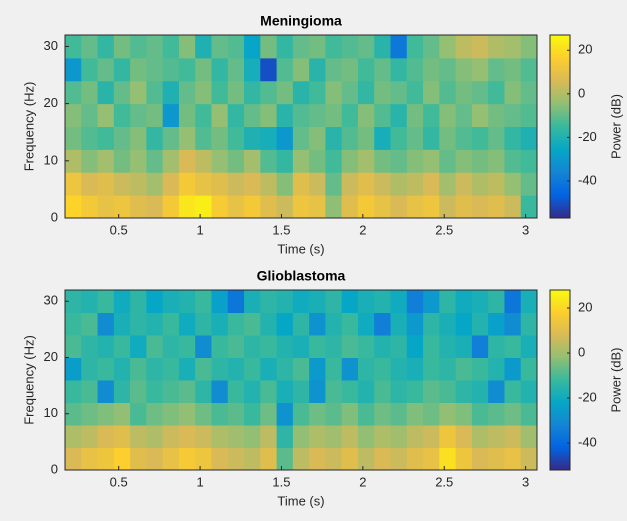 The image size is (627, 521). What do you see at coordinates (28, 380) in the screenshot?
I see `y-axis-label: Frequency (Hz)` at bounding box center [28, 380].